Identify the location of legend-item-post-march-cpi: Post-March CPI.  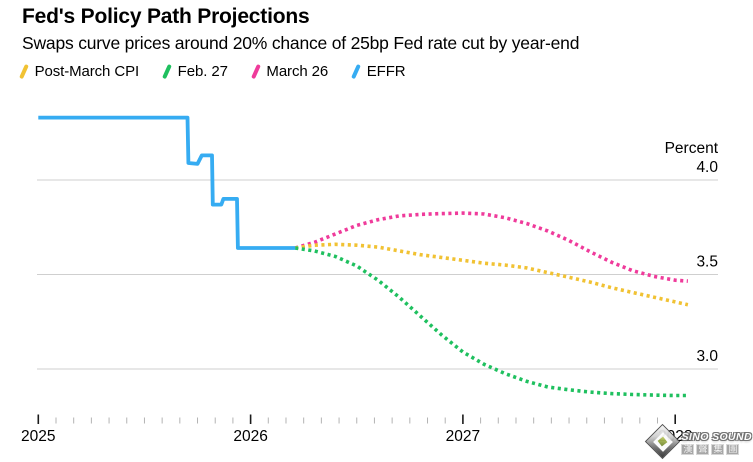
(79, 71).